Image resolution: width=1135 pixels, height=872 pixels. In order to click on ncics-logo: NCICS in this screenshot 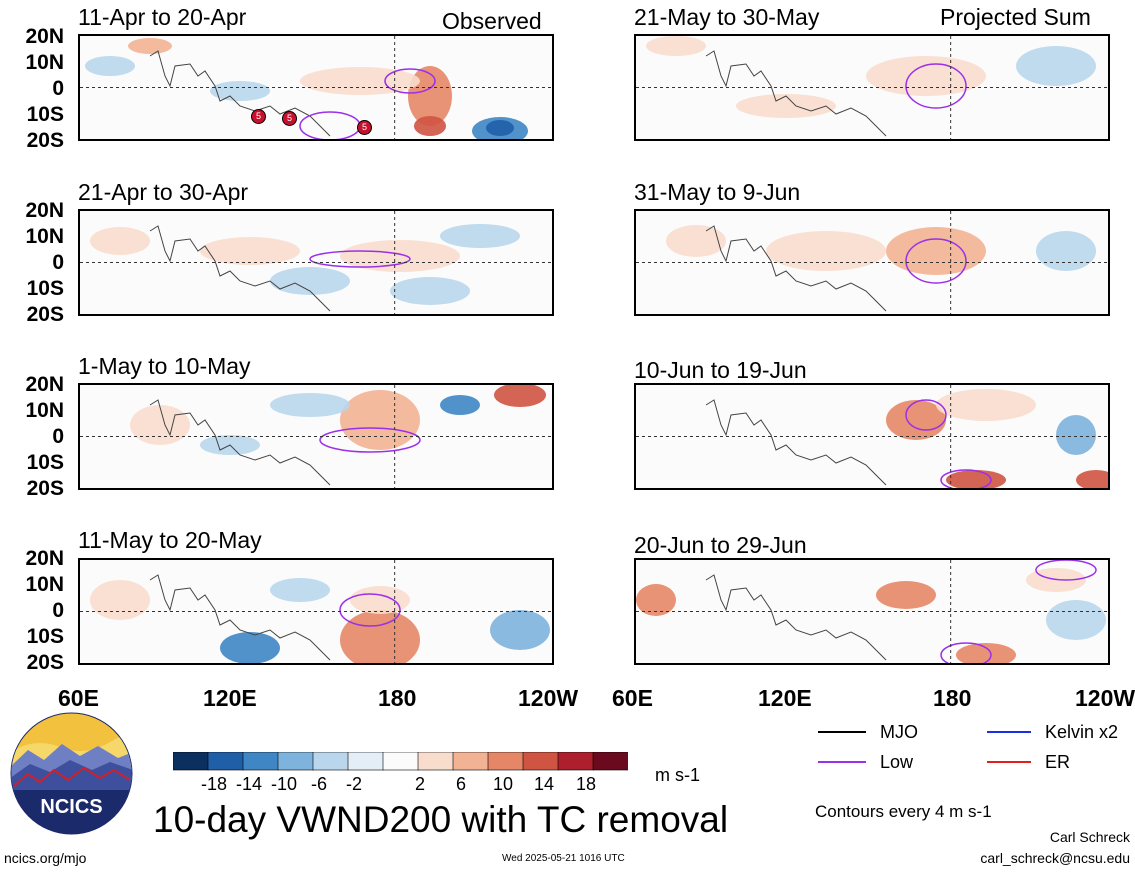, I will do `click(71, 773)`.